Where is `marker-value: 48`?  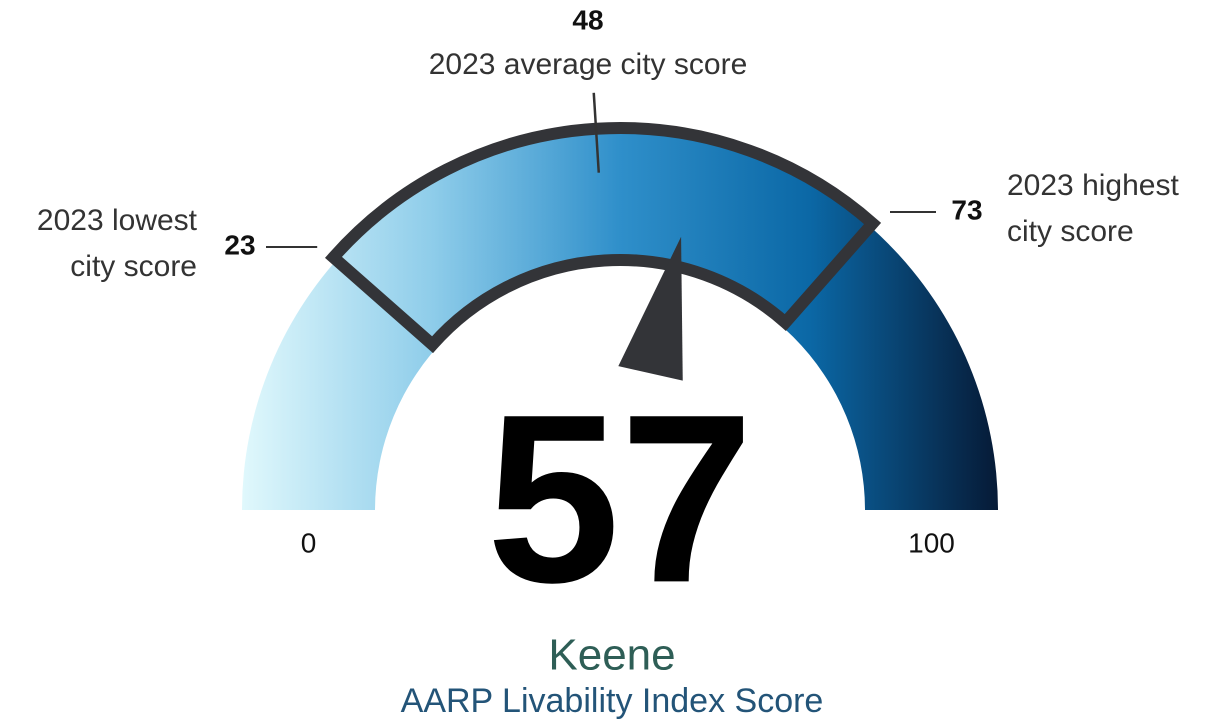 marker-value: 48 is located at coordinates (587, 19).